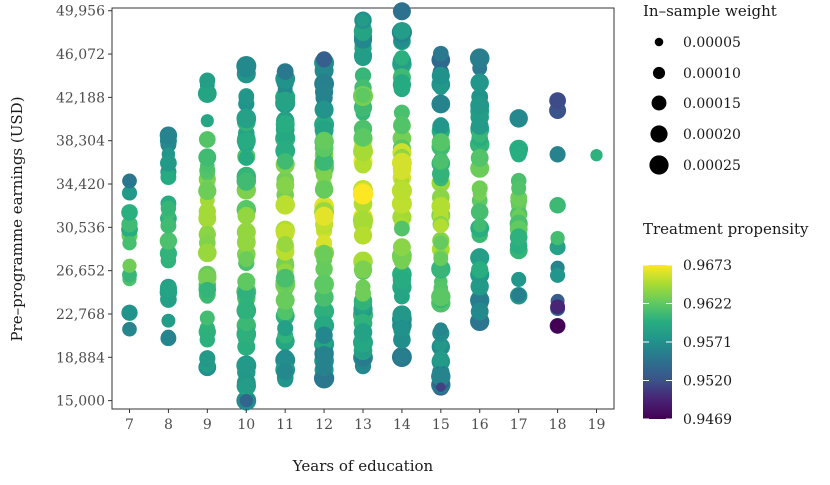 The width and height of the screenshot is (830, 485). I want to click on x-tick-label: 13, so click(363, 425).